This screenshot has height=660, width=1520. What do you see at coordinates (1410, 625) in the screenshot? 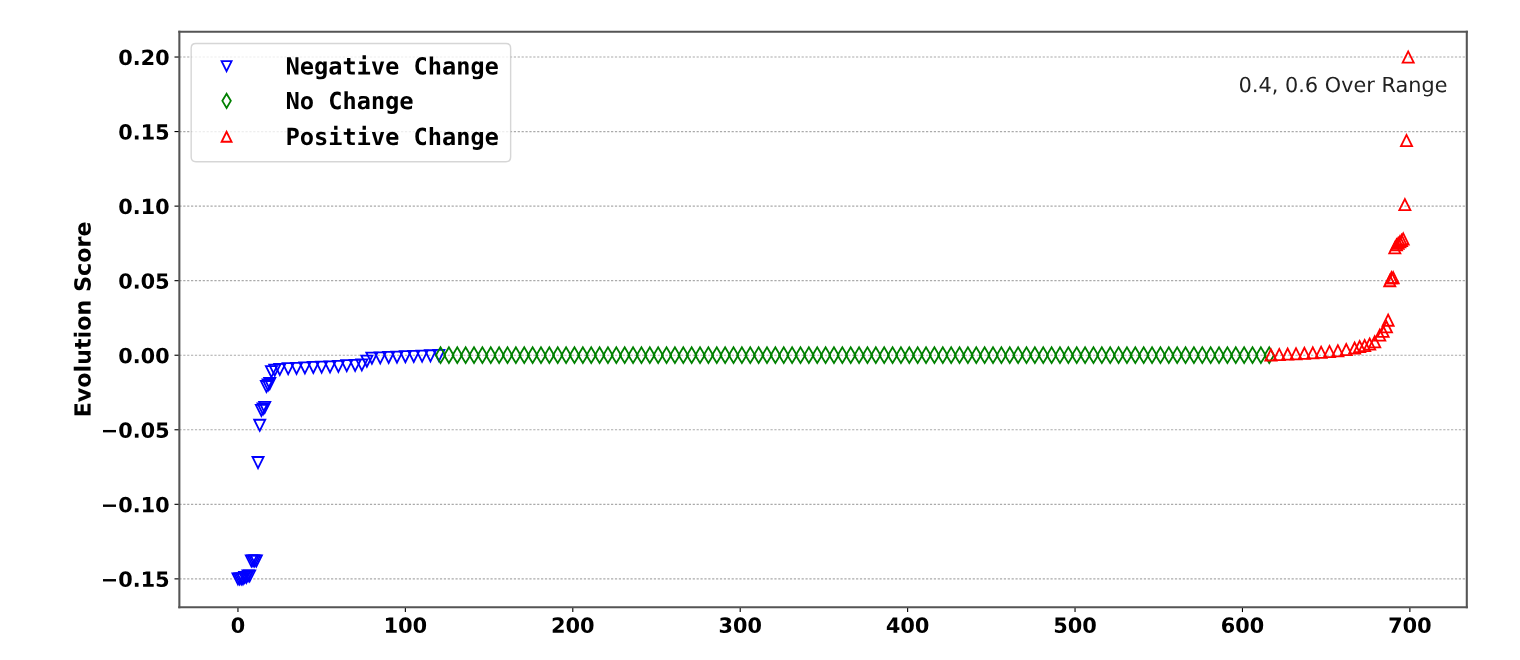
I see `x-tick-label: 700` at bounding box center [1410, 625].